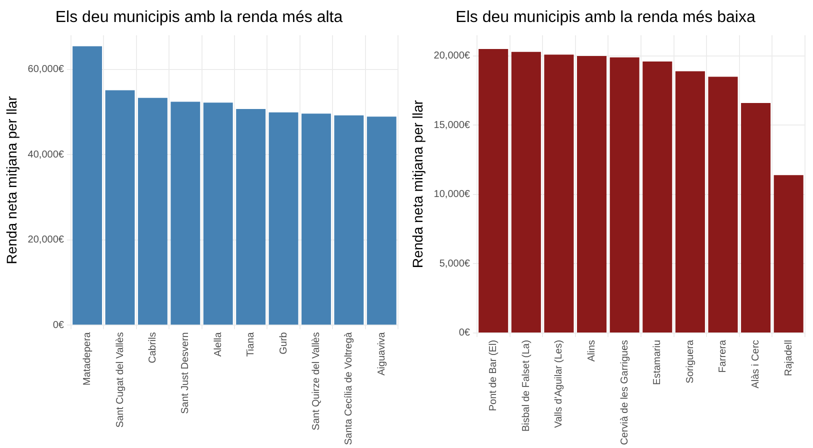 The height and width of the screenshot is (448, 813). What do you see at coordinates (120, 380) in the screenshot?
I see `x-tick-label: Sant Cugat del Vallès` at bounding box center [120, 380].